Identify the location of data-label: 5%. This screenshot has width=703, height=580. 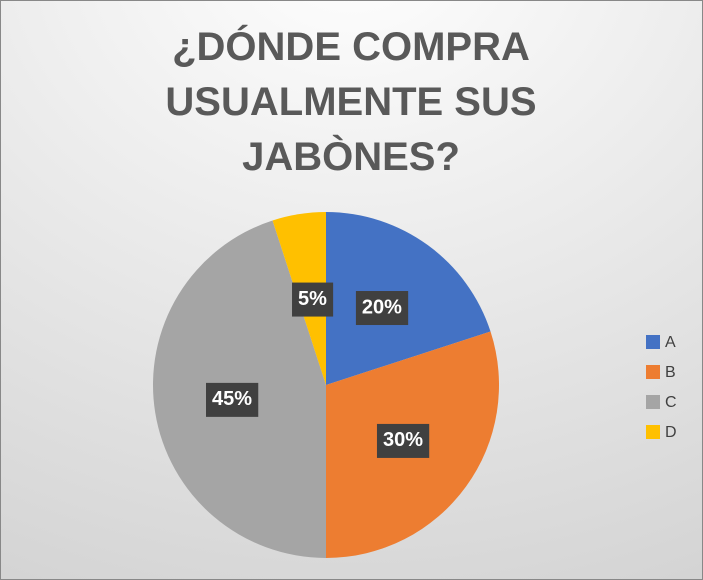
(312, 299).